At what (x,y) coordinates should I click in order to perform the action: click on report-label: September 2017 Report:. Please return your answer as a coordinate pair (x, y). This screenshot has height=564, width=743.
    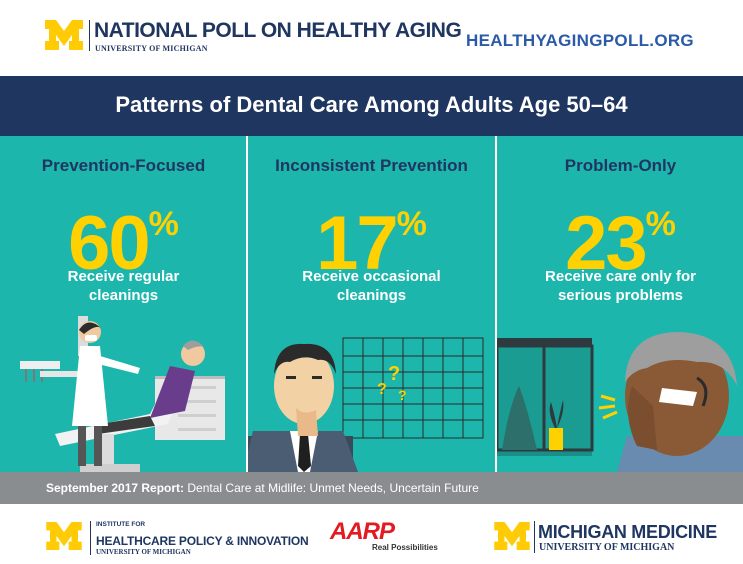
    Looking at the image, I should click on (115, 488).